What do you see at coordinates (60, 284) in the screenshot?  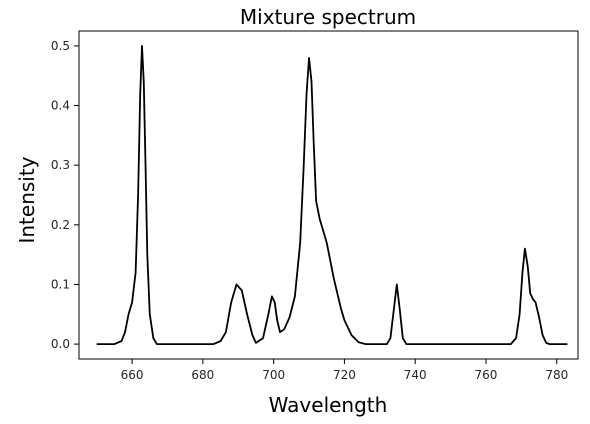 I see `y-tick-label: 0.1` at bounding box center [60, 284].